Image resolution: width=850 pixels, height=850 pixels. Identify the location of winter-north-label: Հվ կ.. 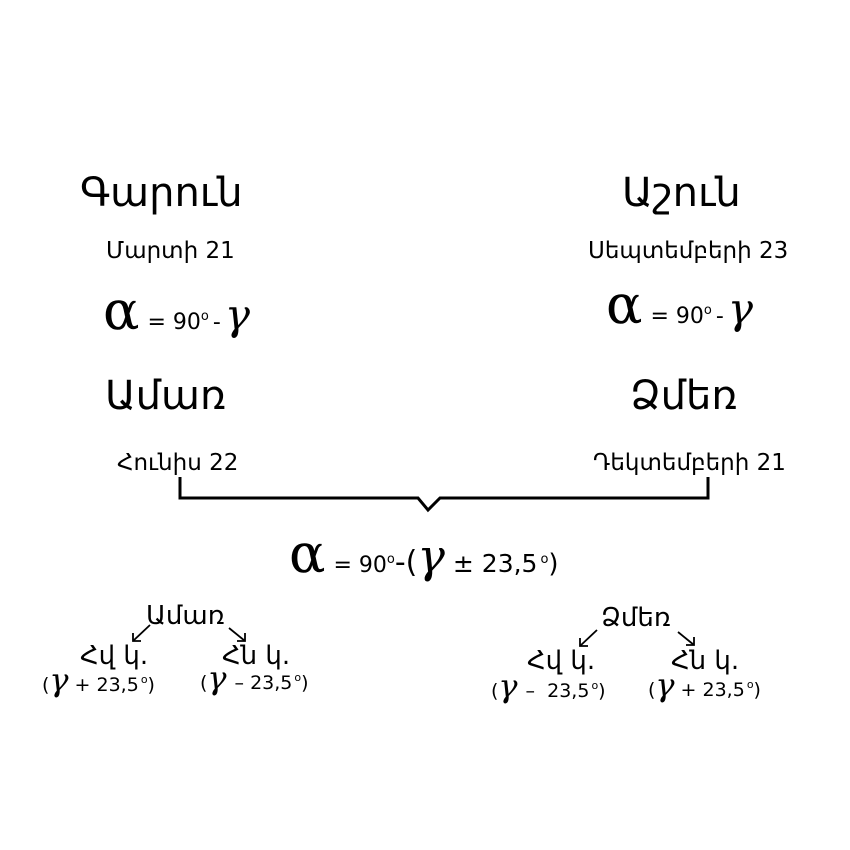
(561, 661).